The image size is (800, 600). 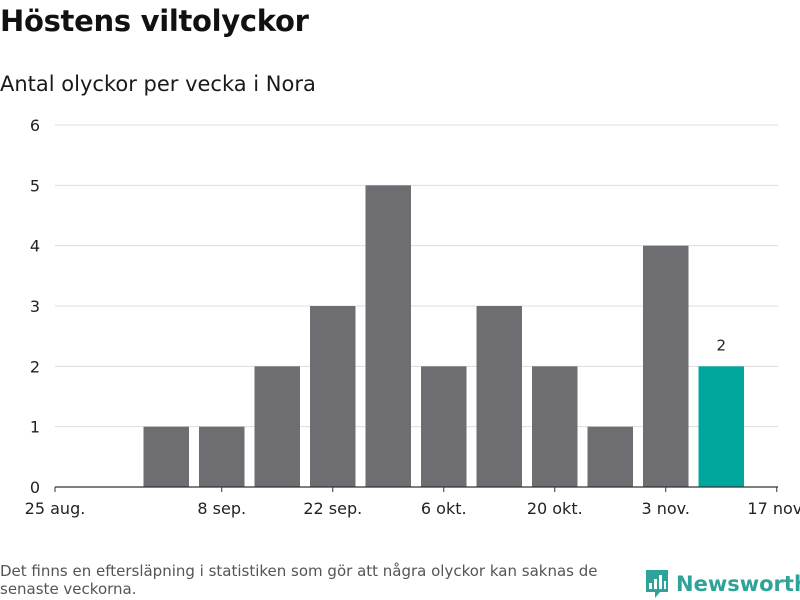 What do you see at coordinates (35, 487) in the screenshot?
I see `y-tick-label: 0` at bounding box center [35, 487].